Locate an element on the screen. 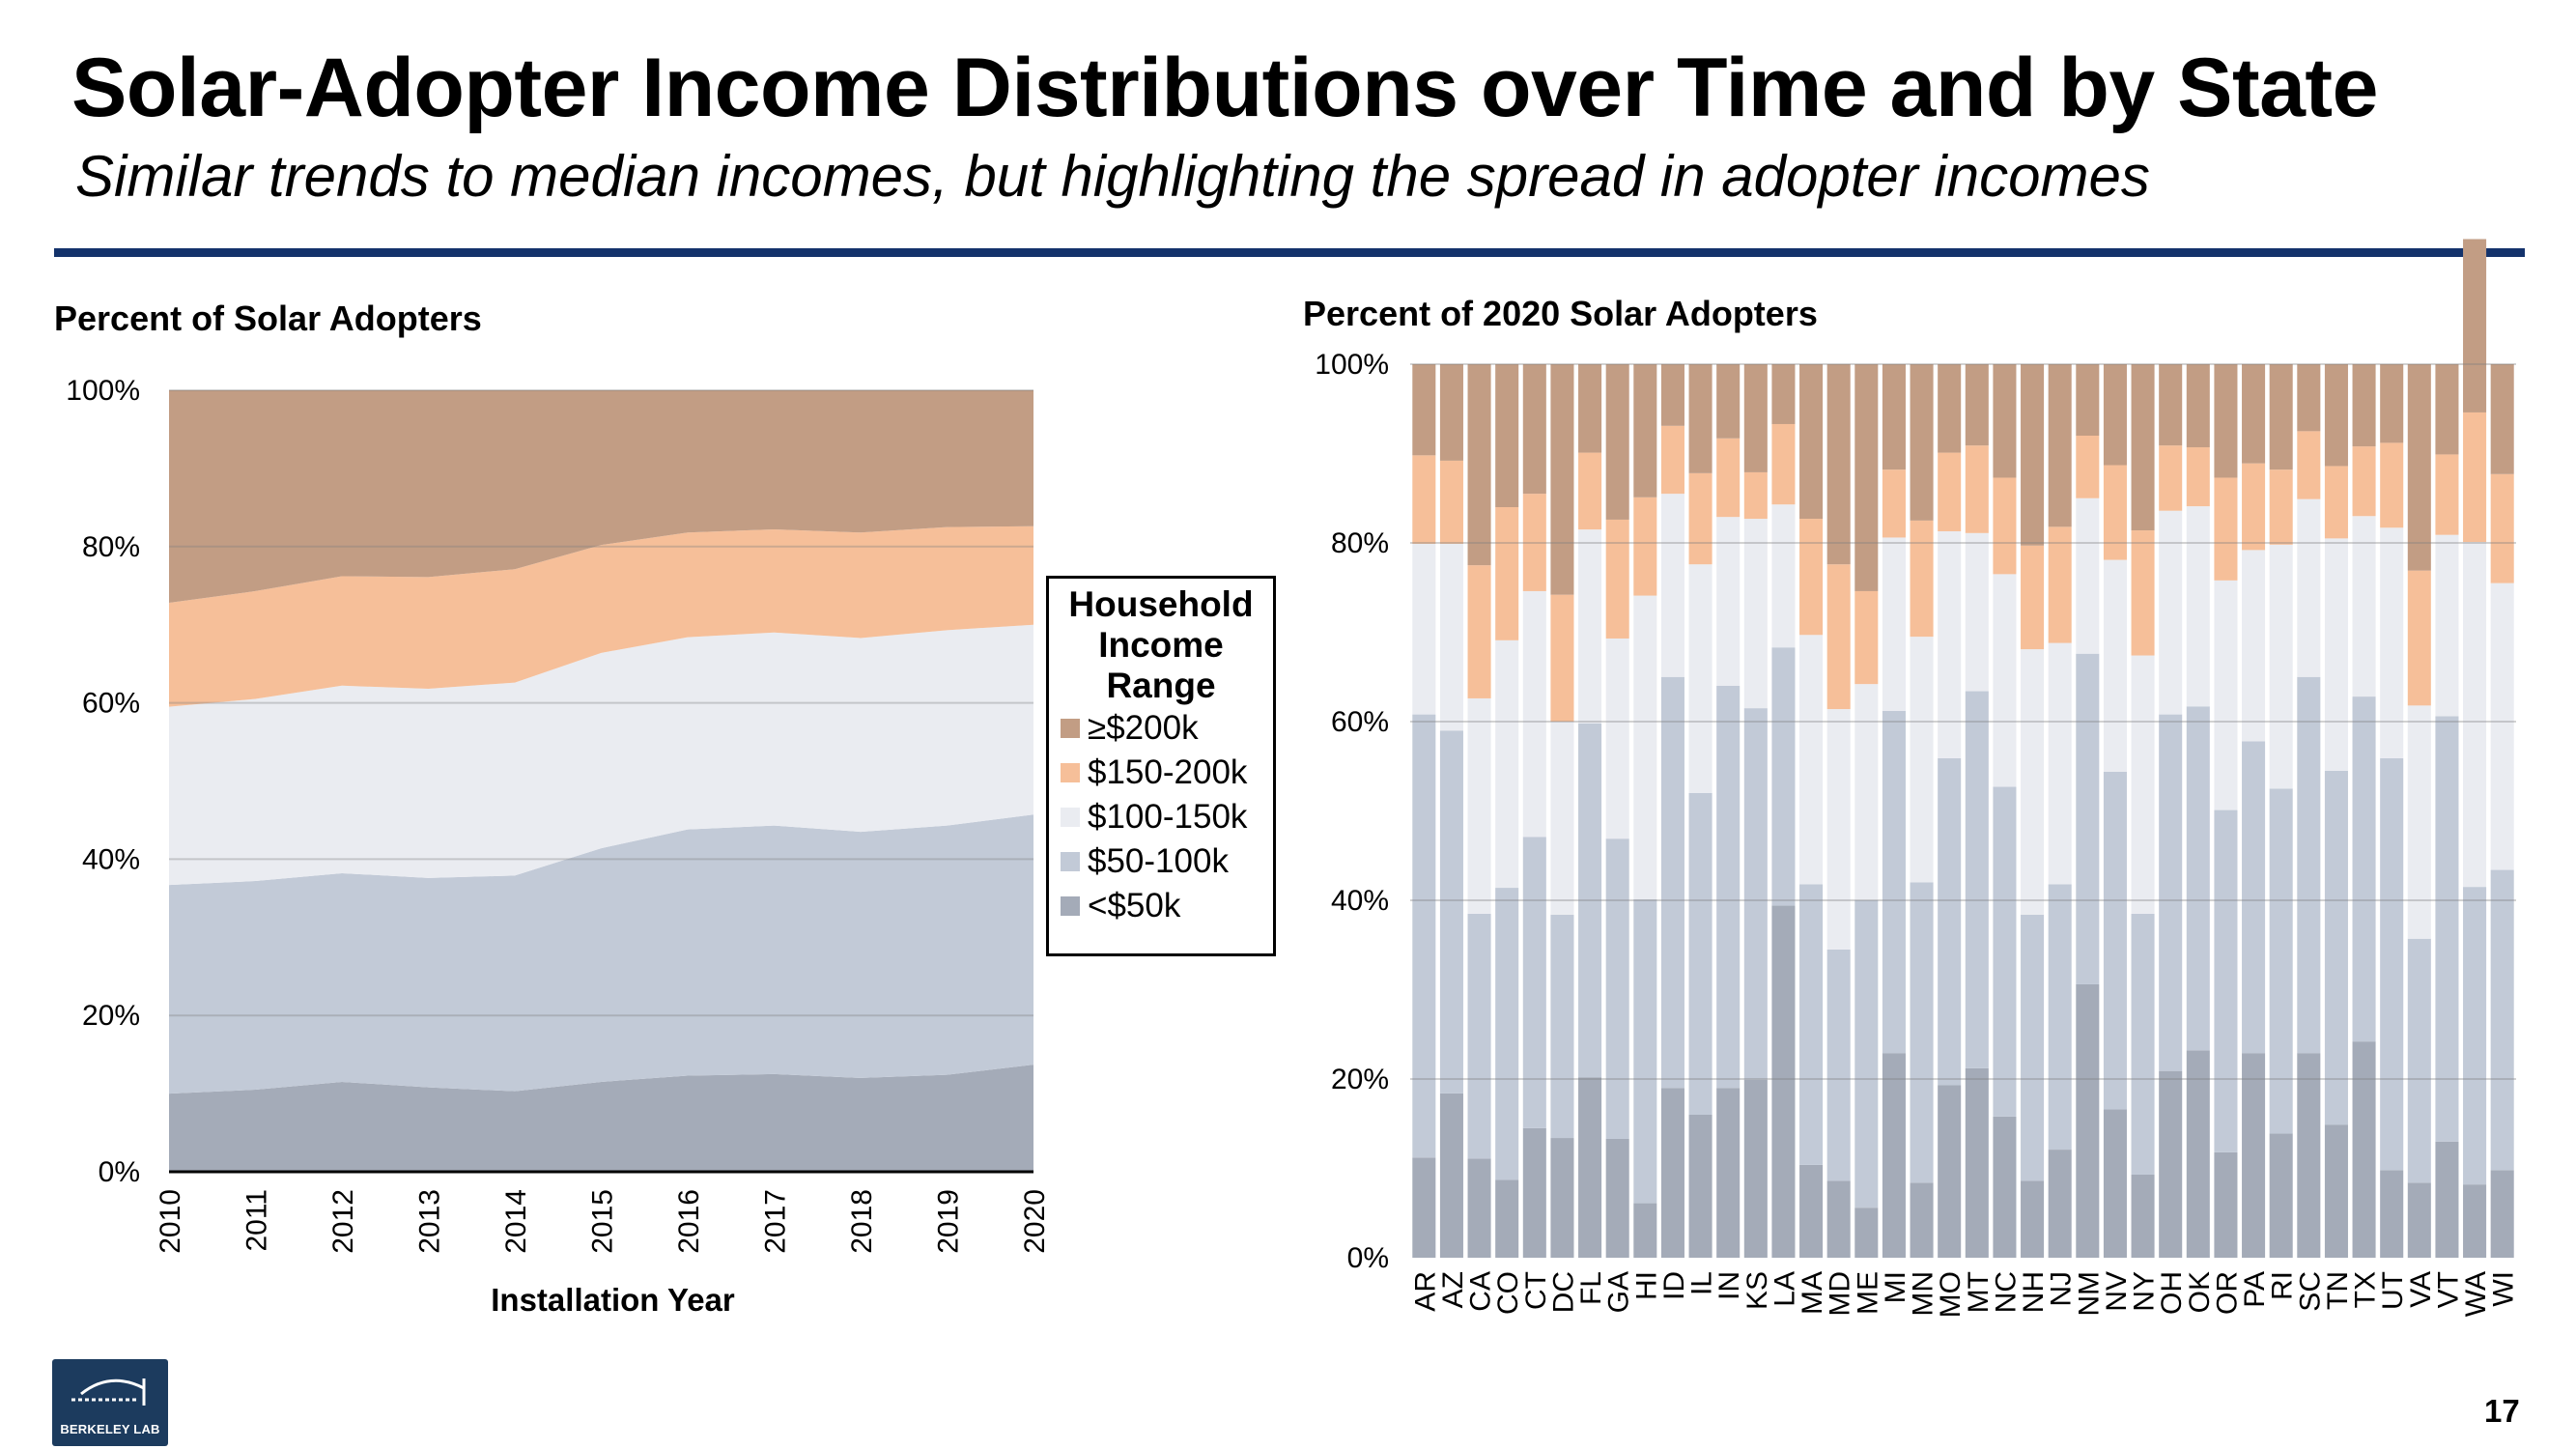 Image resolution: width=2576 pixels, height=1449 pixels. bar-segment-PA is located at coordinates (2254, 897).